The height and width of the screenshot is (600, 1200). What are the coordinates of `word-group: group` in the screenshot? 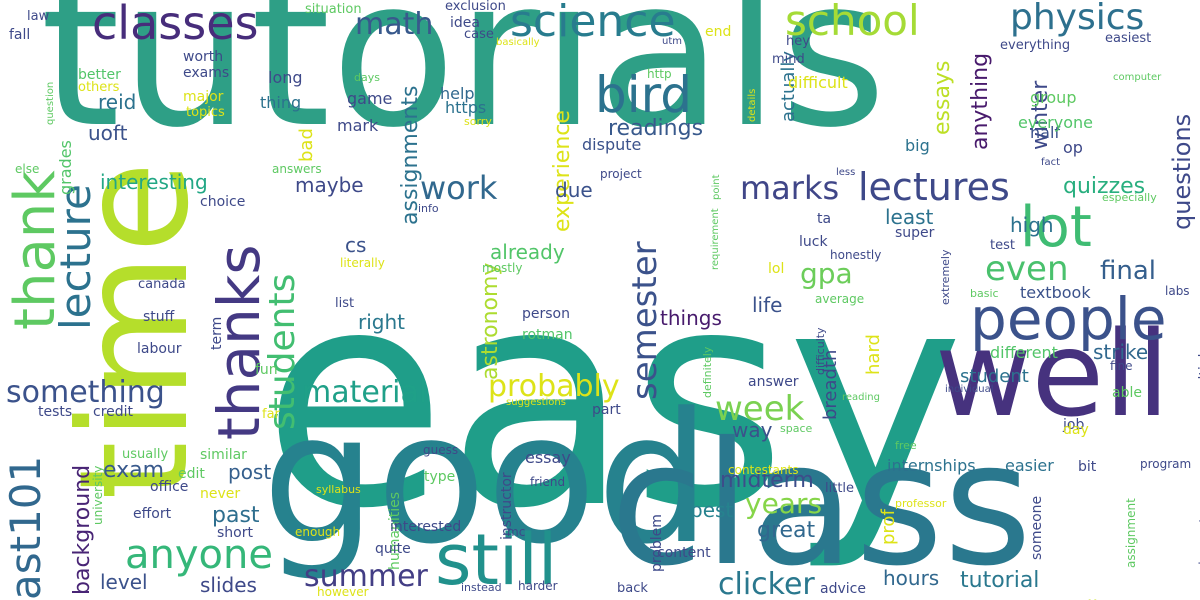 It's located at (1053, 97).